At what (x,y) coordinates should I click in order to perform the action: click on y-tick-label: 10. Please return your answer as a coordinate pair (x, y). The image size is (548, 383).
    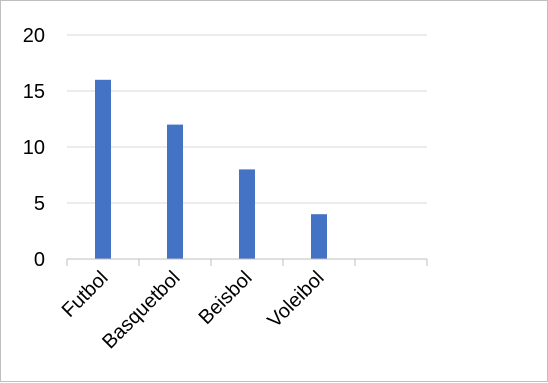
    Looking at the image, I should click on (34, 148).